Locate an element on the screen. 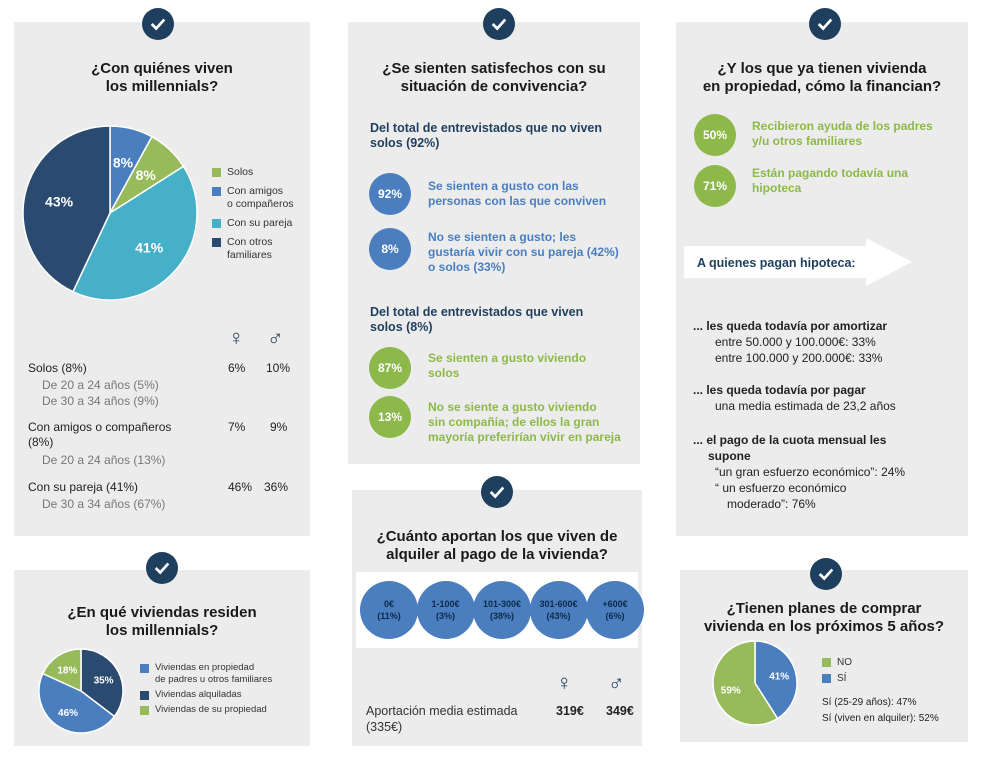 The image size is (990, 760). row-female: 7% is located at coordinates (237, 427).